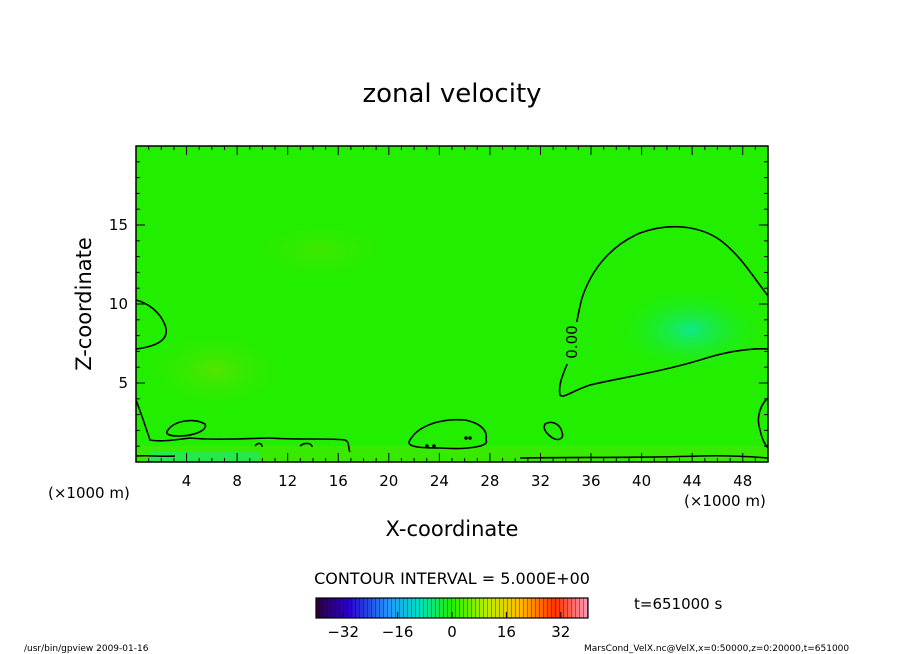  I want to click on x-tick-label: 28, so click(489, 481).